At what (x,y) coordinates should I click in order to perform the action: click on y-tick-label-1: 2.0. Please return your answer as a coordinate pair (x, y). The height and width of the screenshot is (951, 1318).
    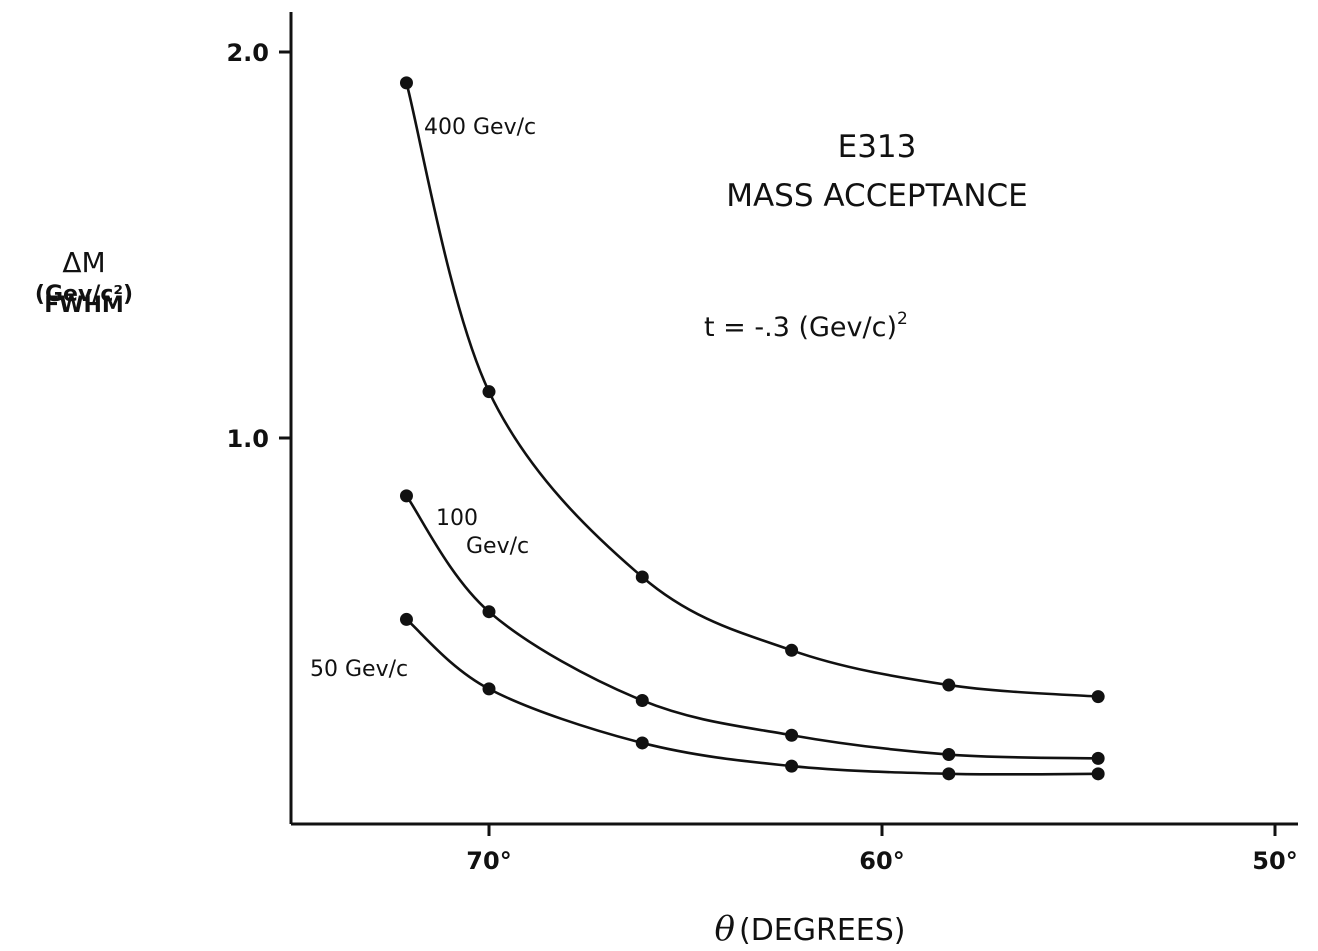
    Looking at the image, I should click on (247, 53).